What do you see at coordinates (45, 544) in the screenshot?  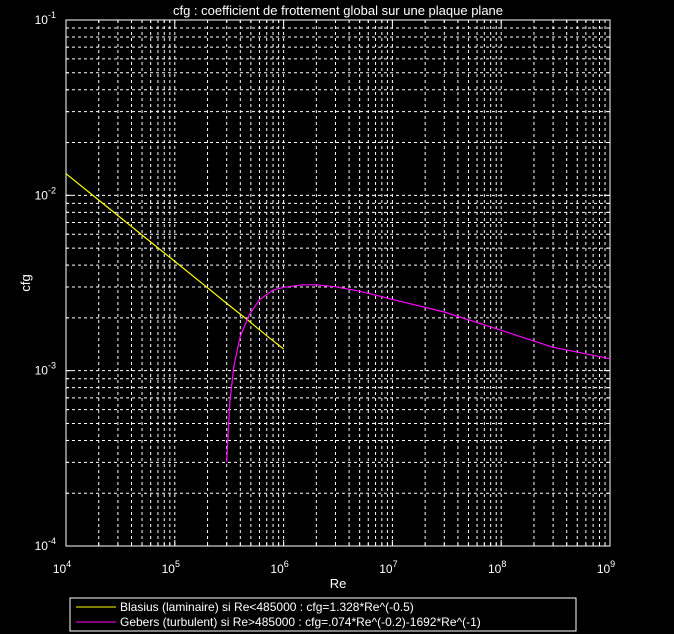 I see `y-tick-label: 10⁻⁴` at bounding box center [45, 544].